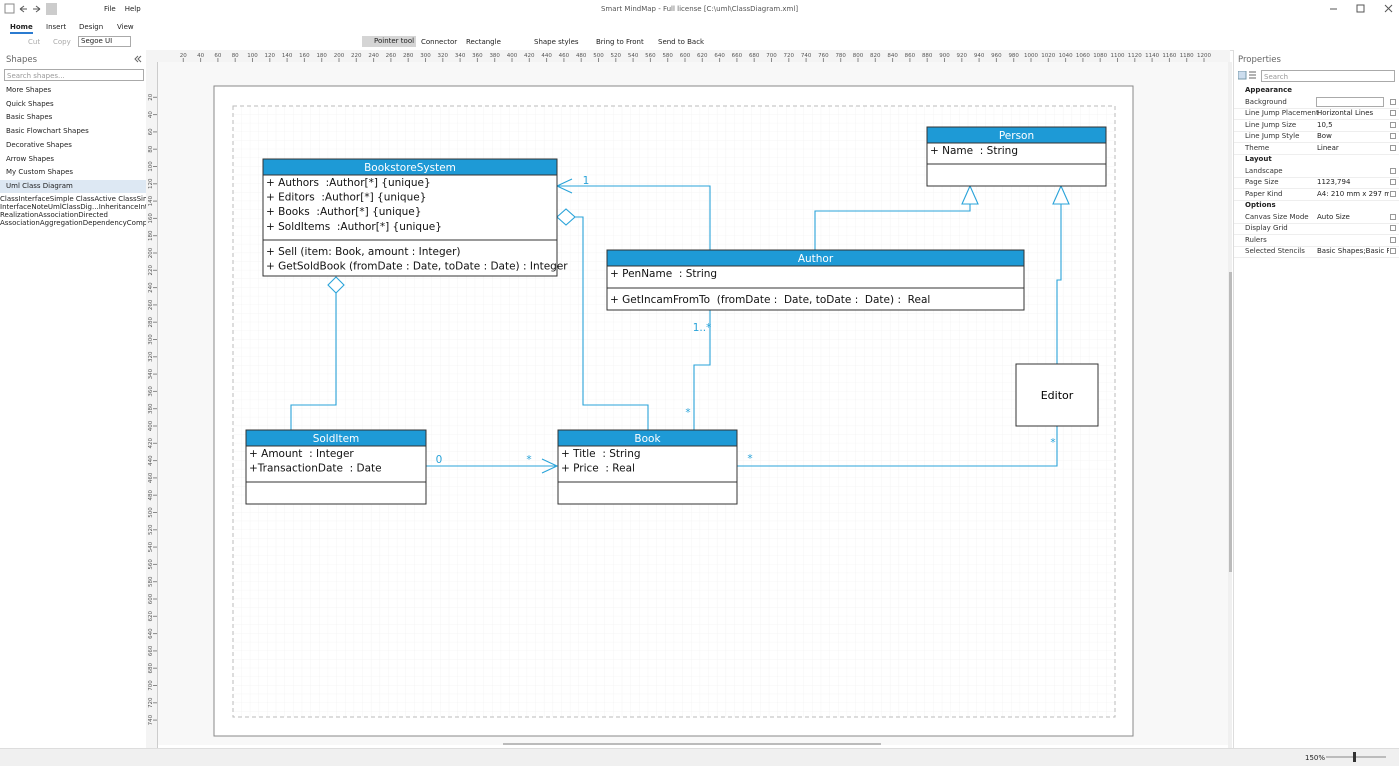 The height and width of the screenshot is (766, 1399). Describe the element at coordinates (34, 42) in the screenshot. I see `toolbar-button: Cut` at that location.